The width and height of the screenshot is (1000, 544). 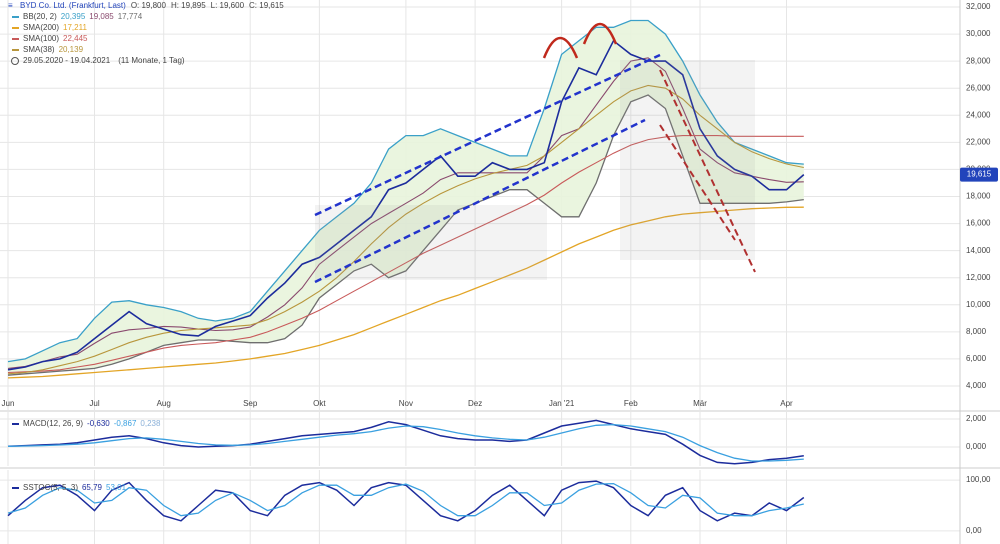 What do you see at coordinates (406, 403) in the screenshot?
I see `x-tick-label: Nov` at bounding box center [406, 403].